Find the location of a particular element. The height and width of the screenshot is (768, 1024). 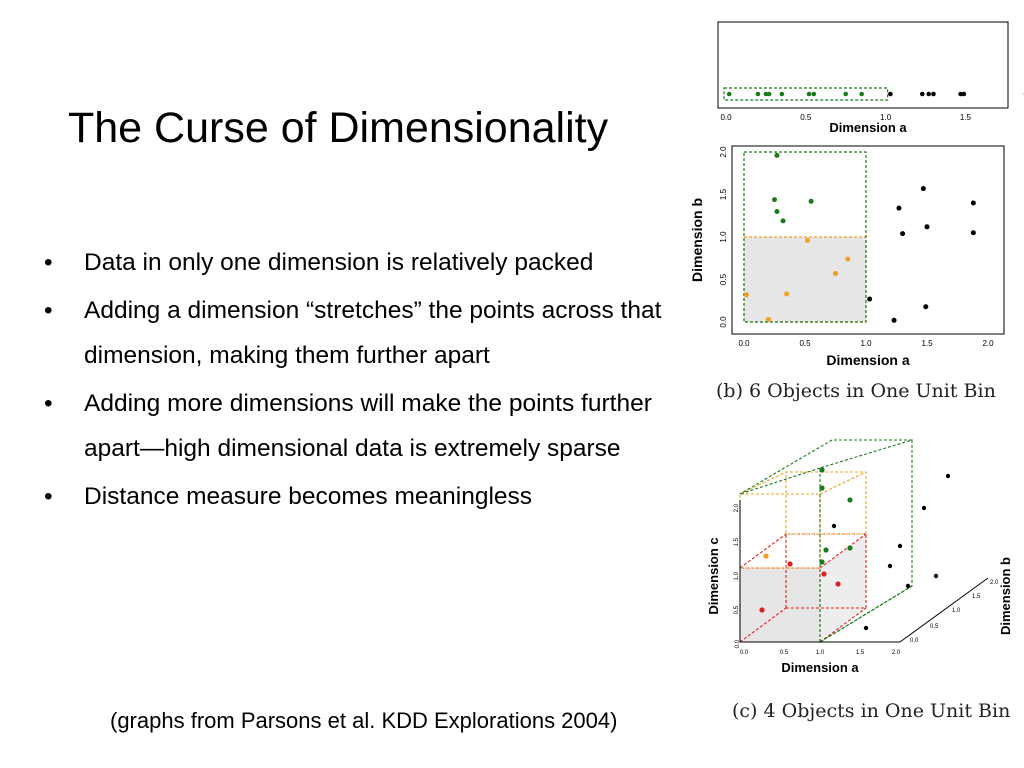

plot-3d-ytick: 0.0 is located at coordinates (914, 641).